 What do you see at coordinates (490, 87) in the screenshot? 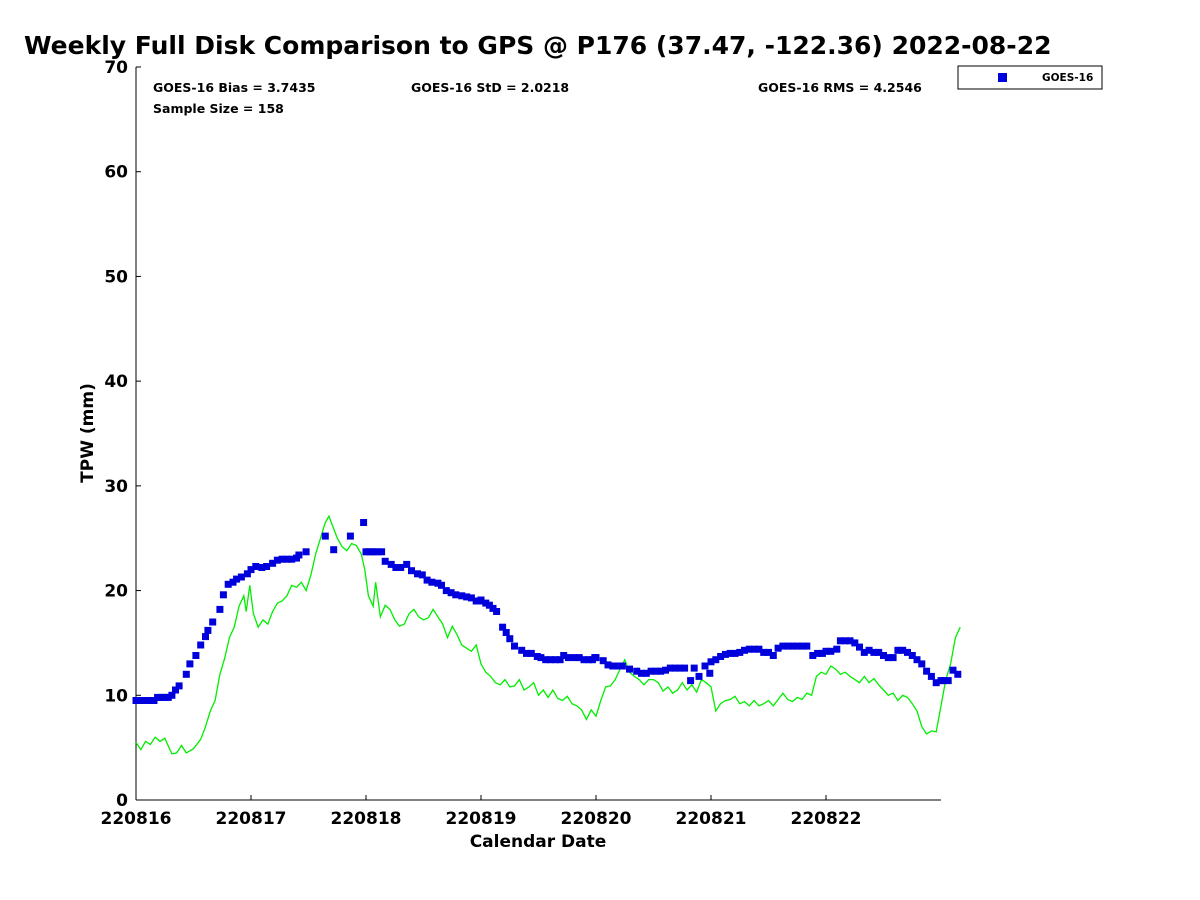
I see `std-stat: GOES-16 StD = 2.0218` at bounding box center [490, 87].